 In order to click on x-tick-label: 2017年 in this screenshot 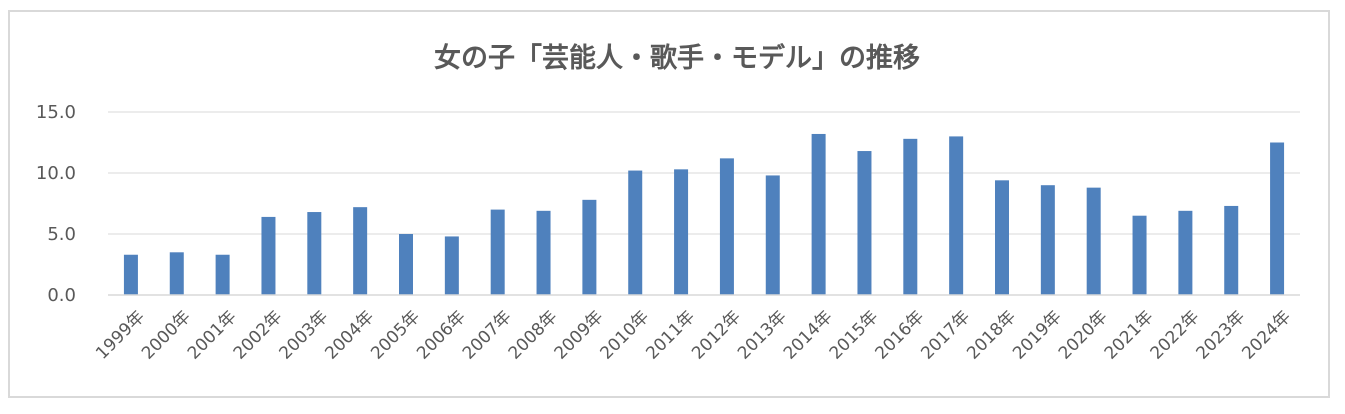, I will do `click(945, 335)`.